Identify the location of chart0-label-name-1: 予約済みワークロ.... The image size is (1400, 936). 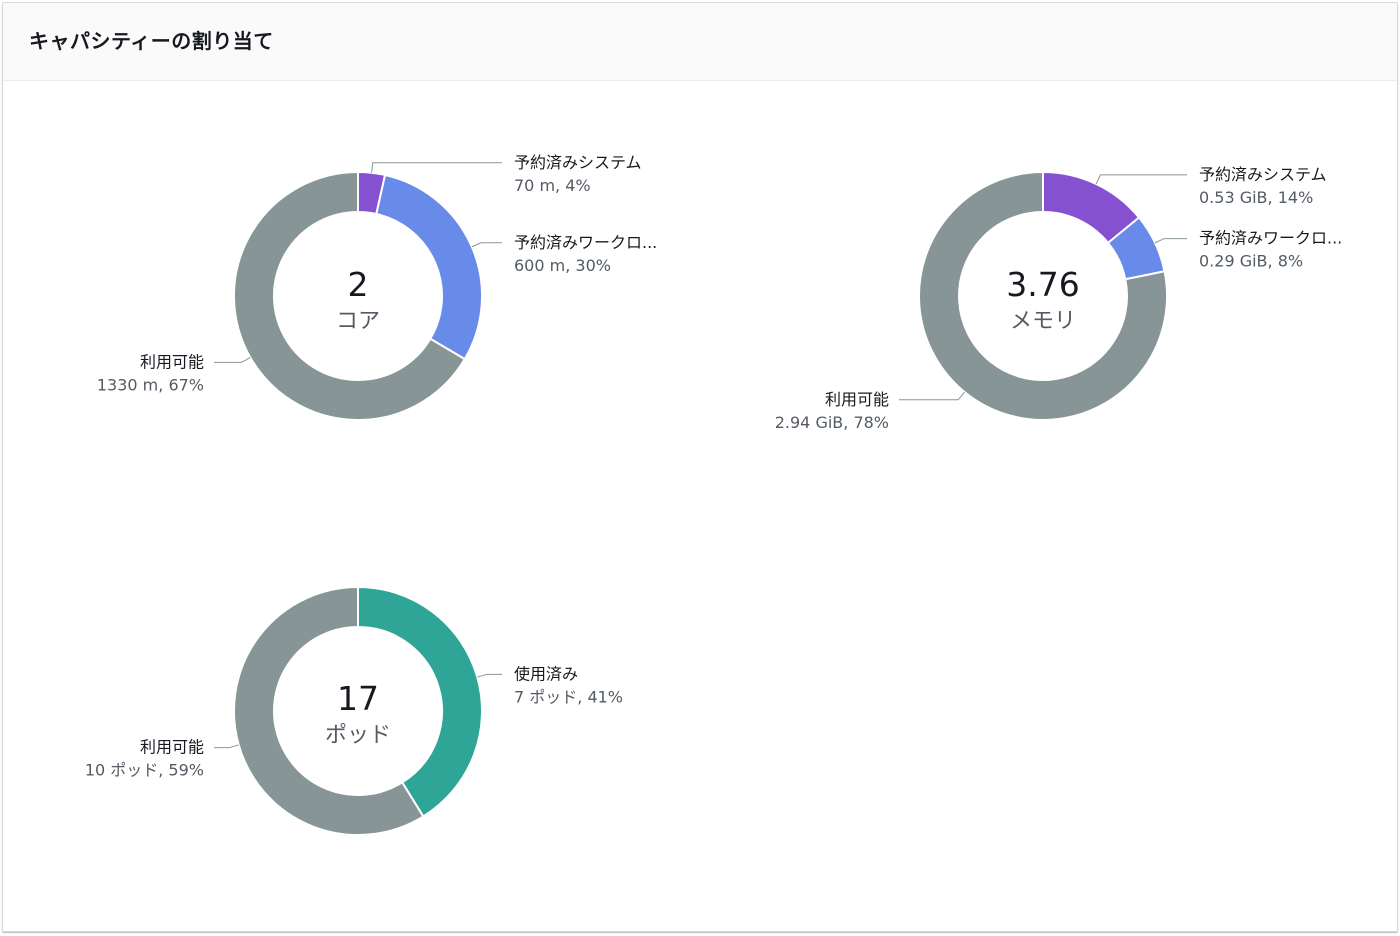
(585, 242).